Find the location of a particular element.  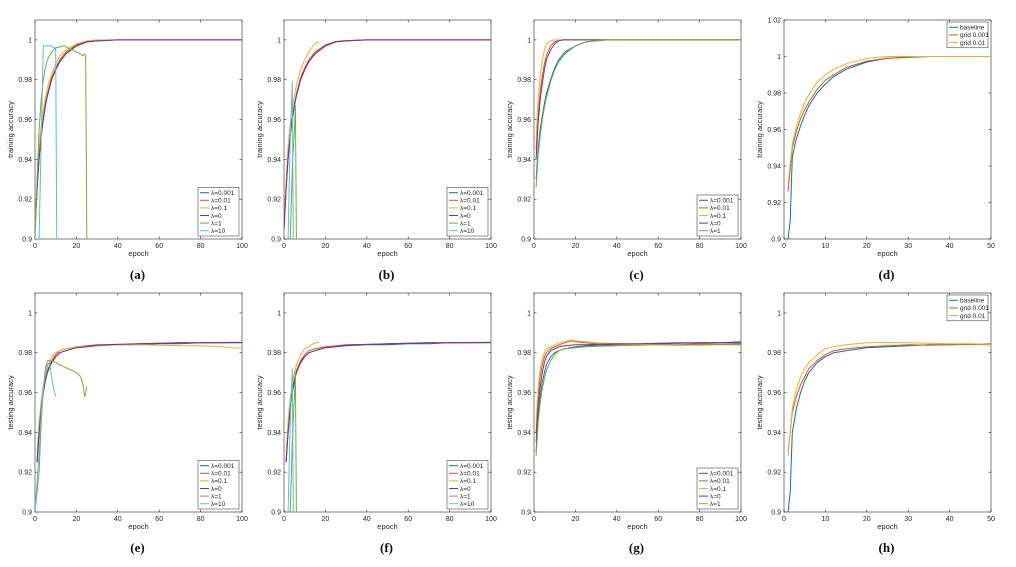

panel-caption: (c) is located at coordinates (636, 274).